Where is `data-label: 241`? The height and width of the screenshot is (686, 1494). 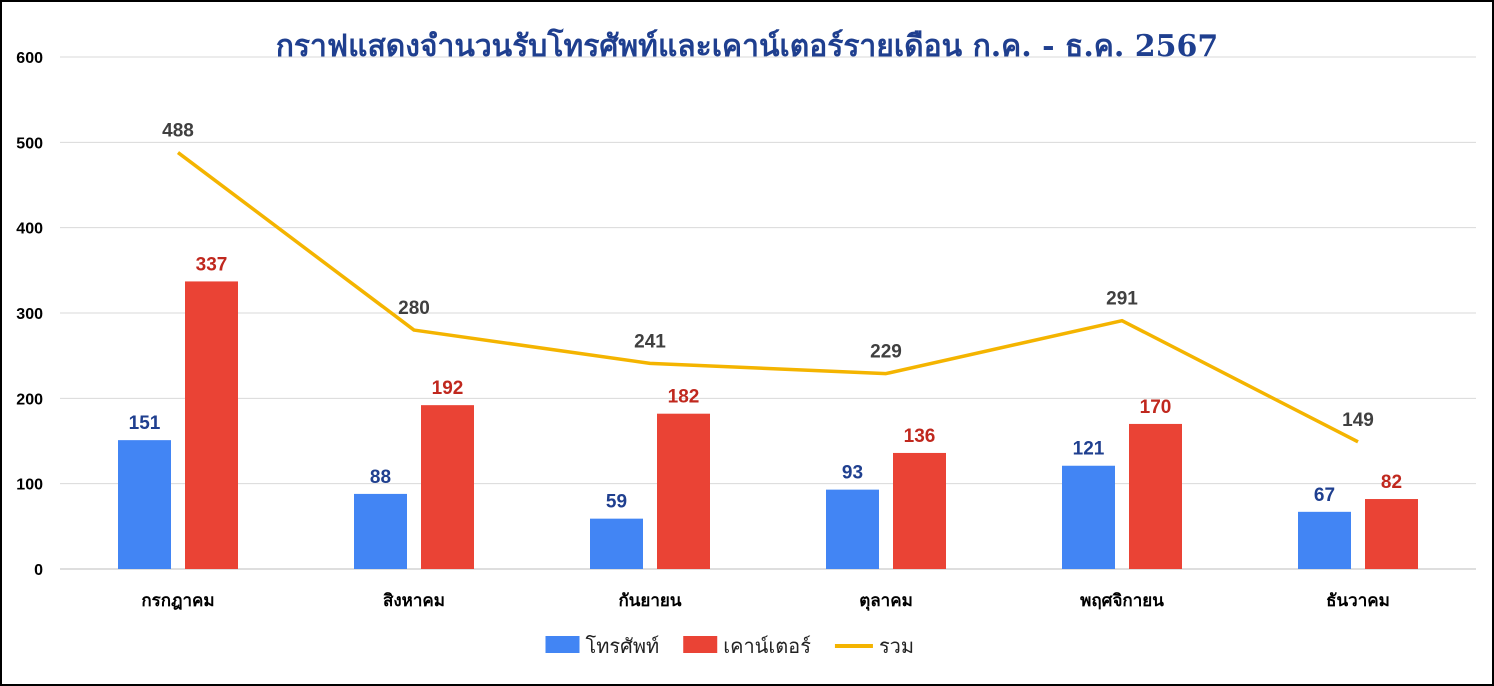 data-label: 241 is located at coordinates (650, 341).